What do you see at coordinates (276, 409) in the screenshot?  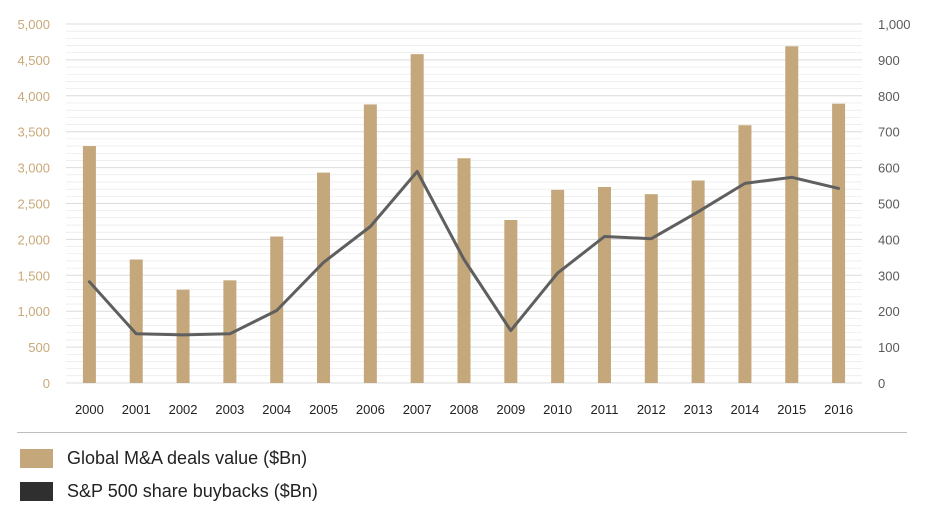 I see `x-tick-label-2004: 2004` at bounding box center [276, 409].